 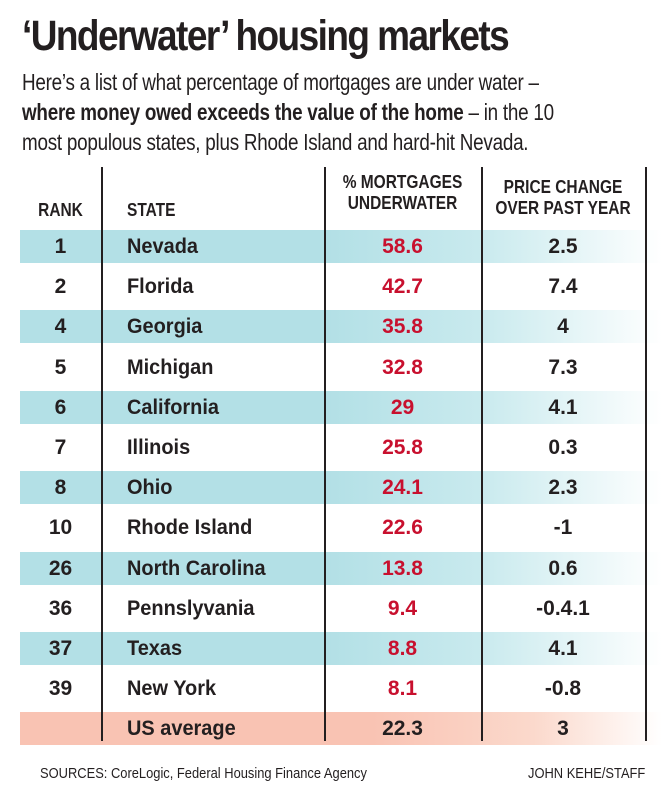 What do you see at coordinates (60, 648) in the screenshot?
I see `rank-cell: 37` at bounding box center [60, 648].